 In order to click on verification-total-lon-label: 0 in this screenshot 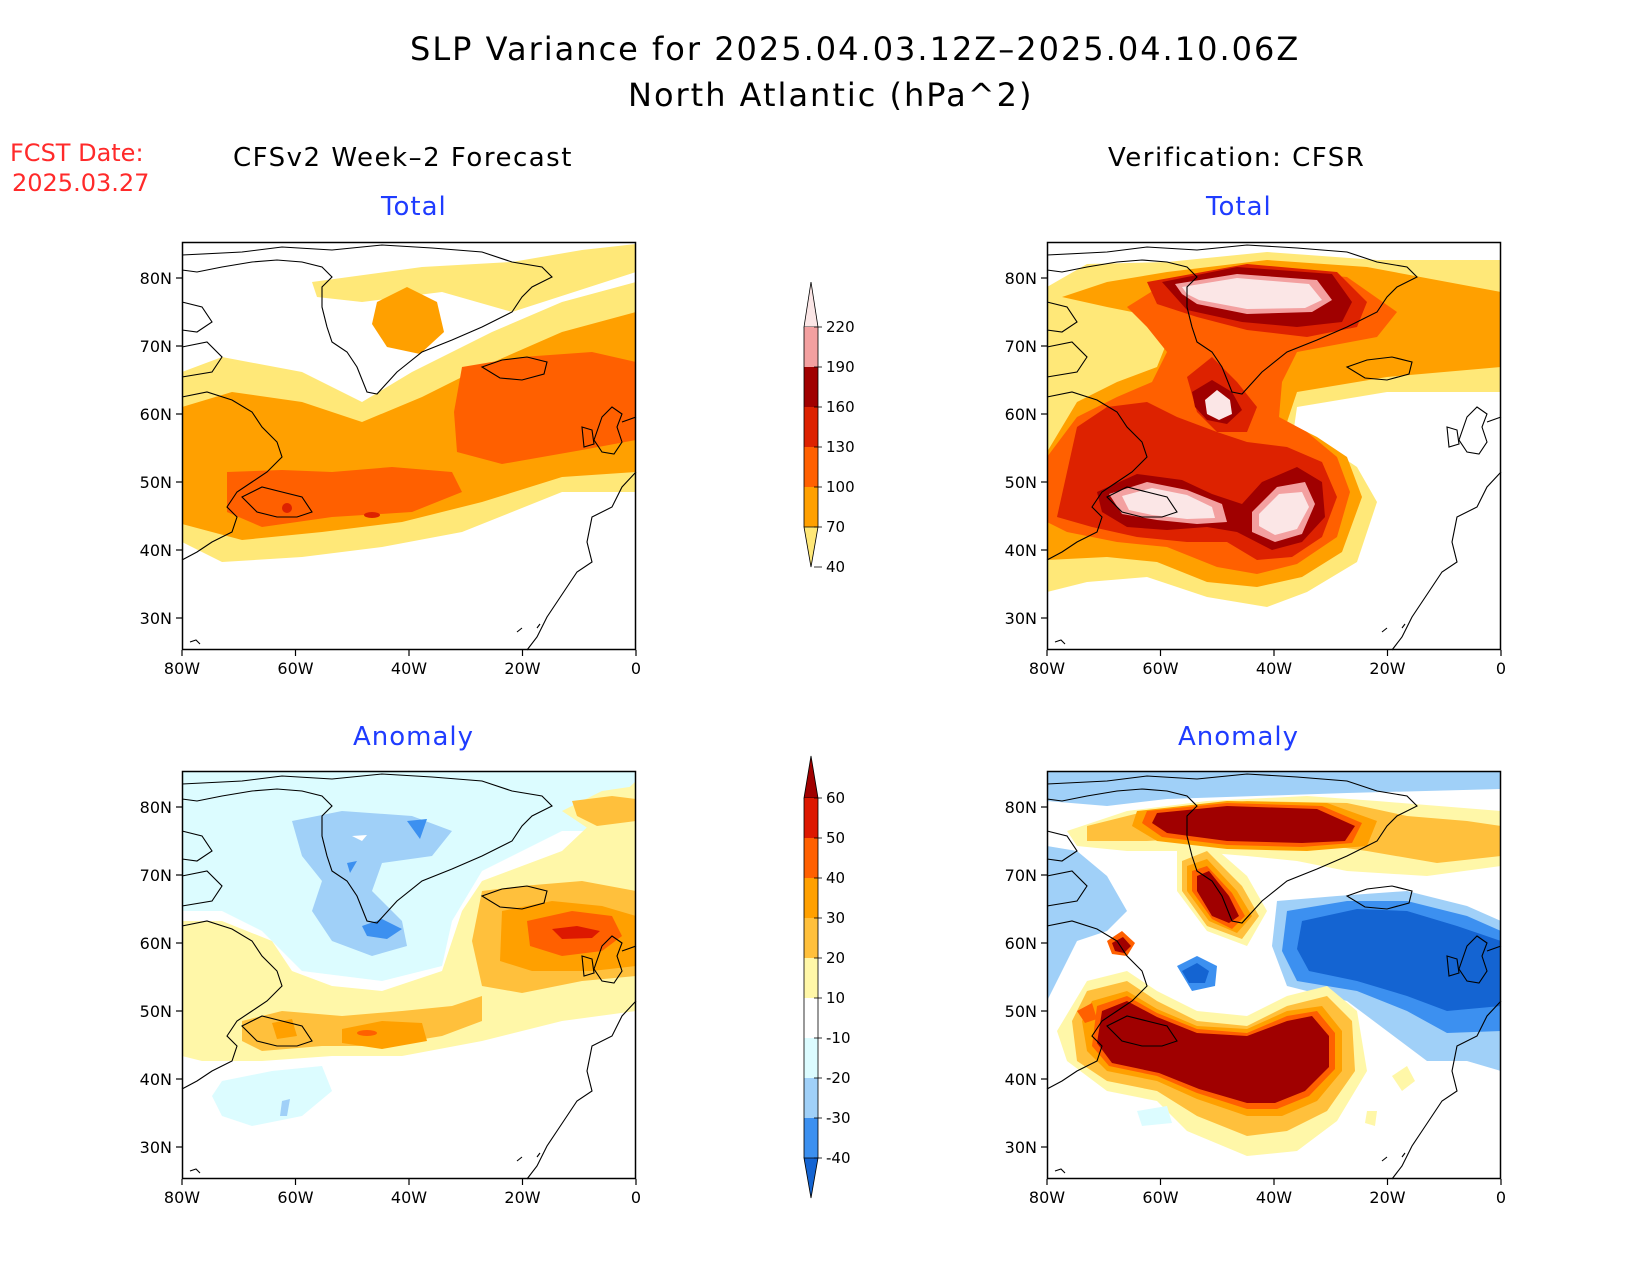, I will do `click(1501, 668)`.